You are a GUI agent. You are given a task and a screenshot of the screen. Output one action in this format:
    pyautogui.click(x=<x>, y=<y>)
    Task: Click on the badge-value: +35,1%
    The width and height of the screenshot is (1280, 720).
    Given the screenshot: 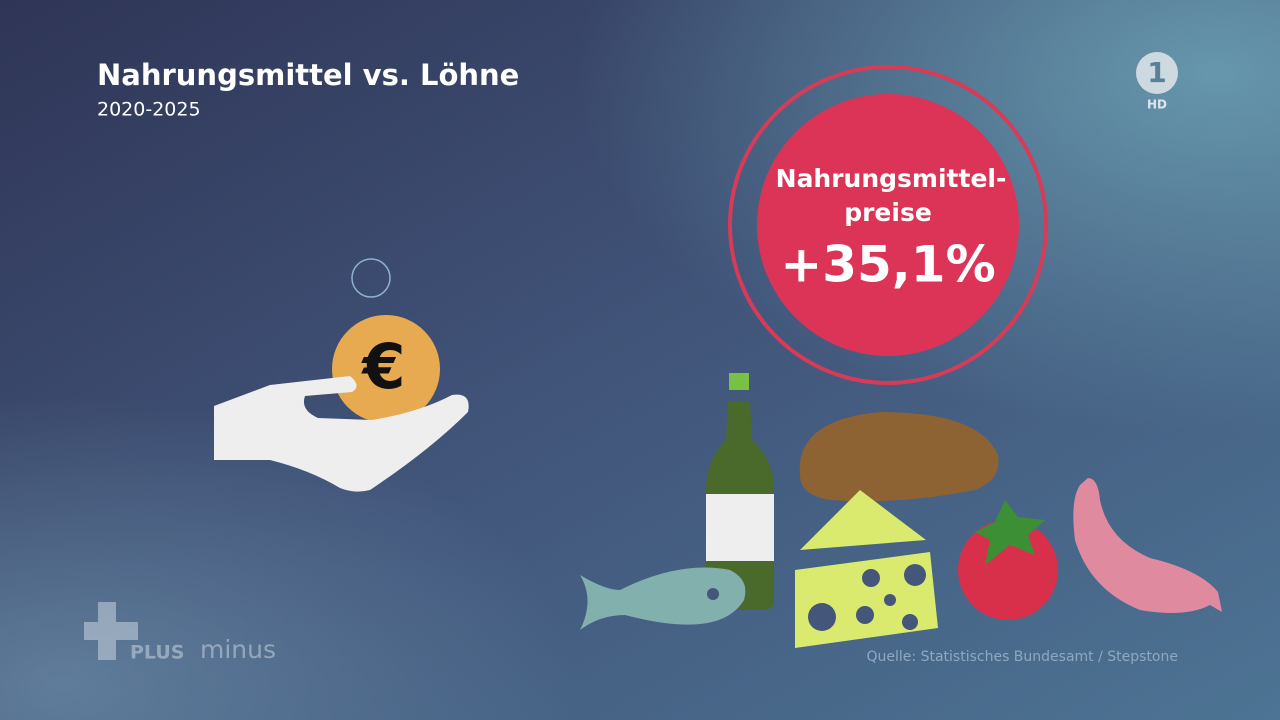 What is the action you would take?
    pyautogui.click(x=887, y=265)
    